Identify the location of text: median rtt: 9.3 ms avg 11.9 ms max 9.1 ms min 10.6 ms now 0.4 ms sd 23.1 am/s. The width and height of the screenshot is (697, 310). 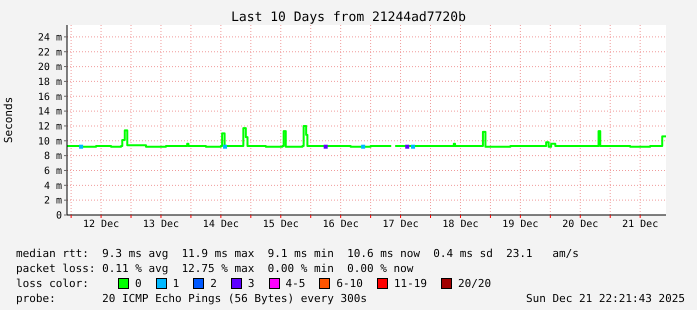
(297, 253).